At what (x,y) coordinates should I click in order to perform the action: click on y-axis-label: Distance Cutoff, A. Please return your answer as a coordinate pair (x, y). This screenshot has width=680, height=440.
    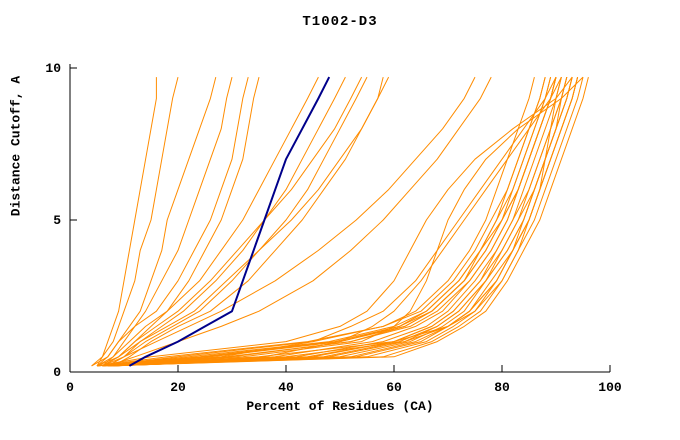
    Looking at the image, I should click on (16, 146).